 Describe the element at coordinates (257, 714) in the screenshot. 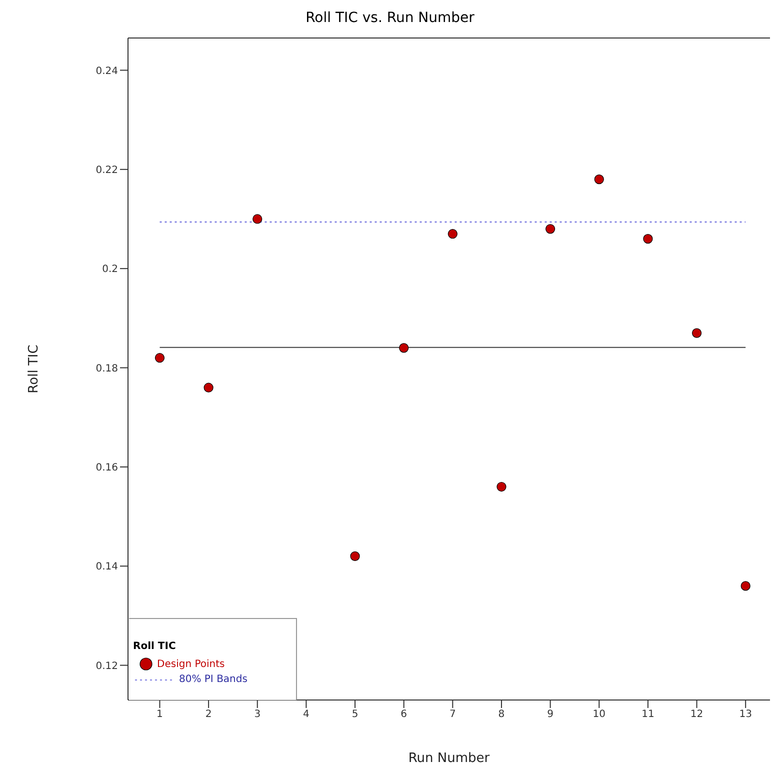

I see `x-tick-label: 3` at that location.